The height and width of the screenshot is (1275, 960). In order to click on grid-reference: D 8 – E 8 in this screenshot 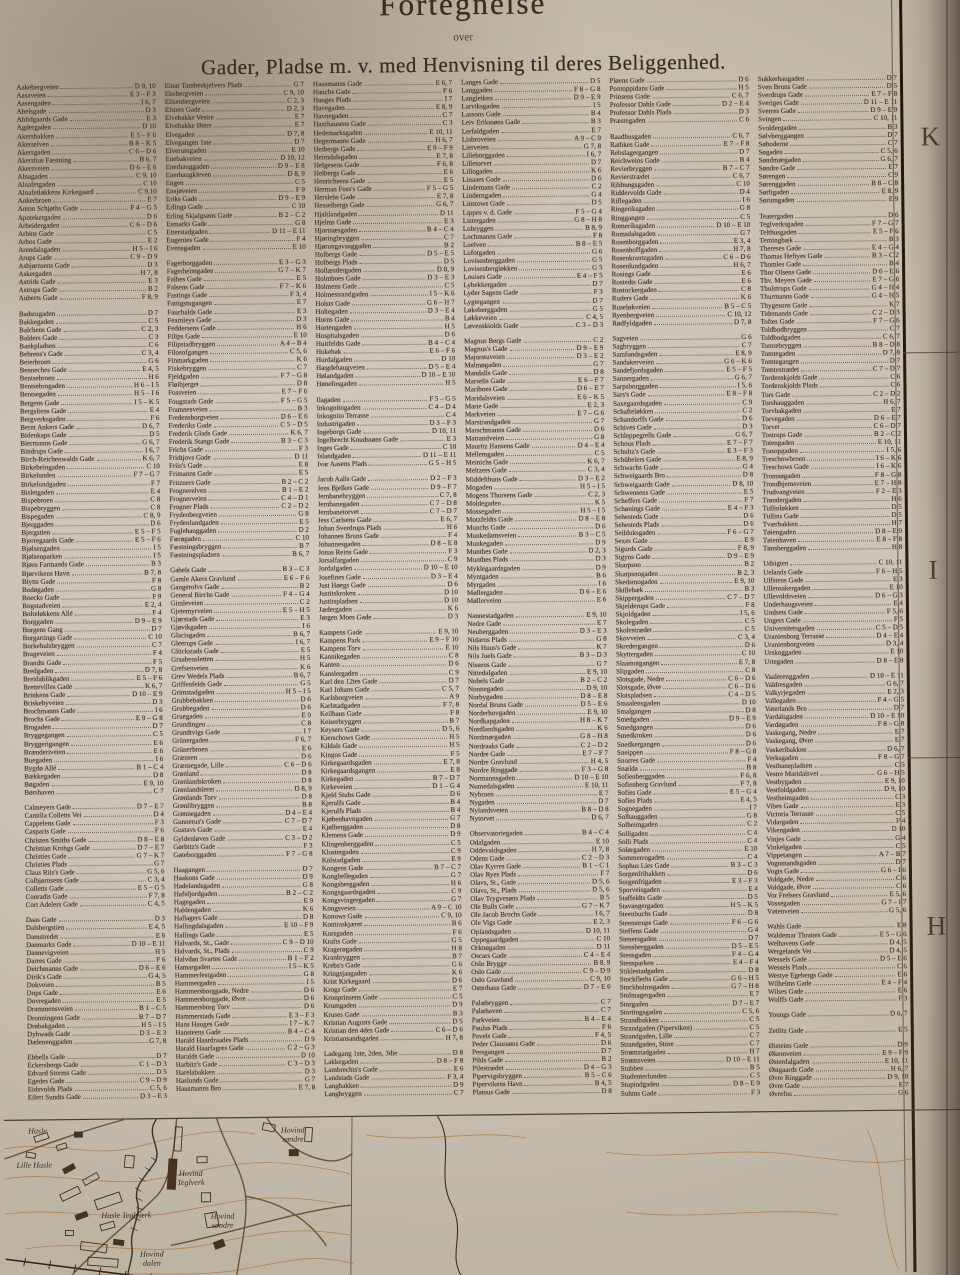, I will do `click(594, 695)`.